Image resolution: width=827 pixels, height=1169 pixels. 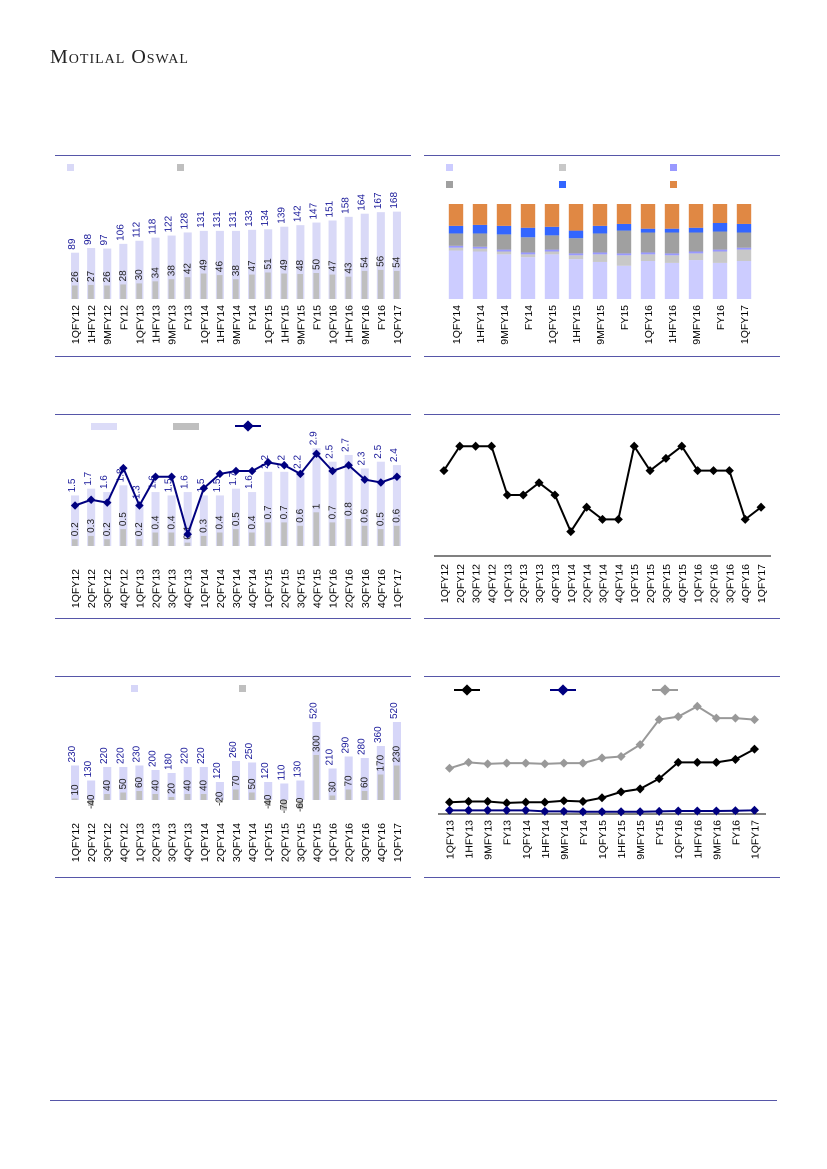 What do you see at coordinates (75, 790) in the screenshot?
I see `data-label: 10` at bounding box center [75, 790].